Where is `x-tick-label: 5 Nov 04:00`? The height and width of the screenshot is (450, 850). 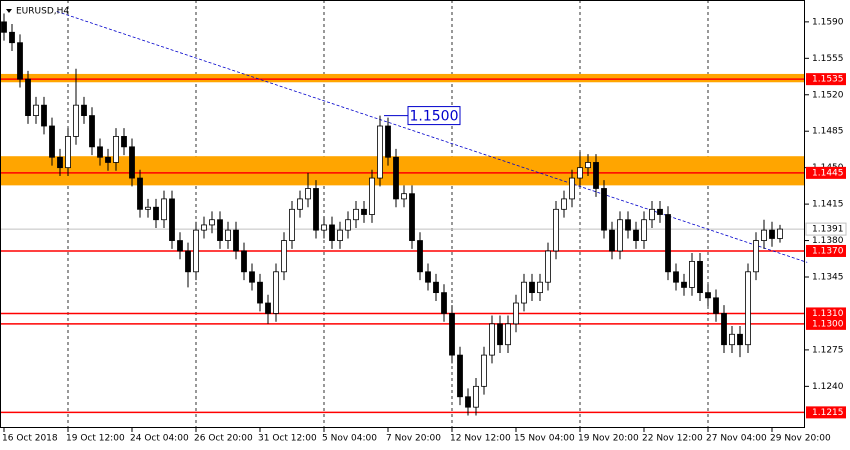 x-tick-label: 5 Nov 04:00 is located at coordinates (349, 439).